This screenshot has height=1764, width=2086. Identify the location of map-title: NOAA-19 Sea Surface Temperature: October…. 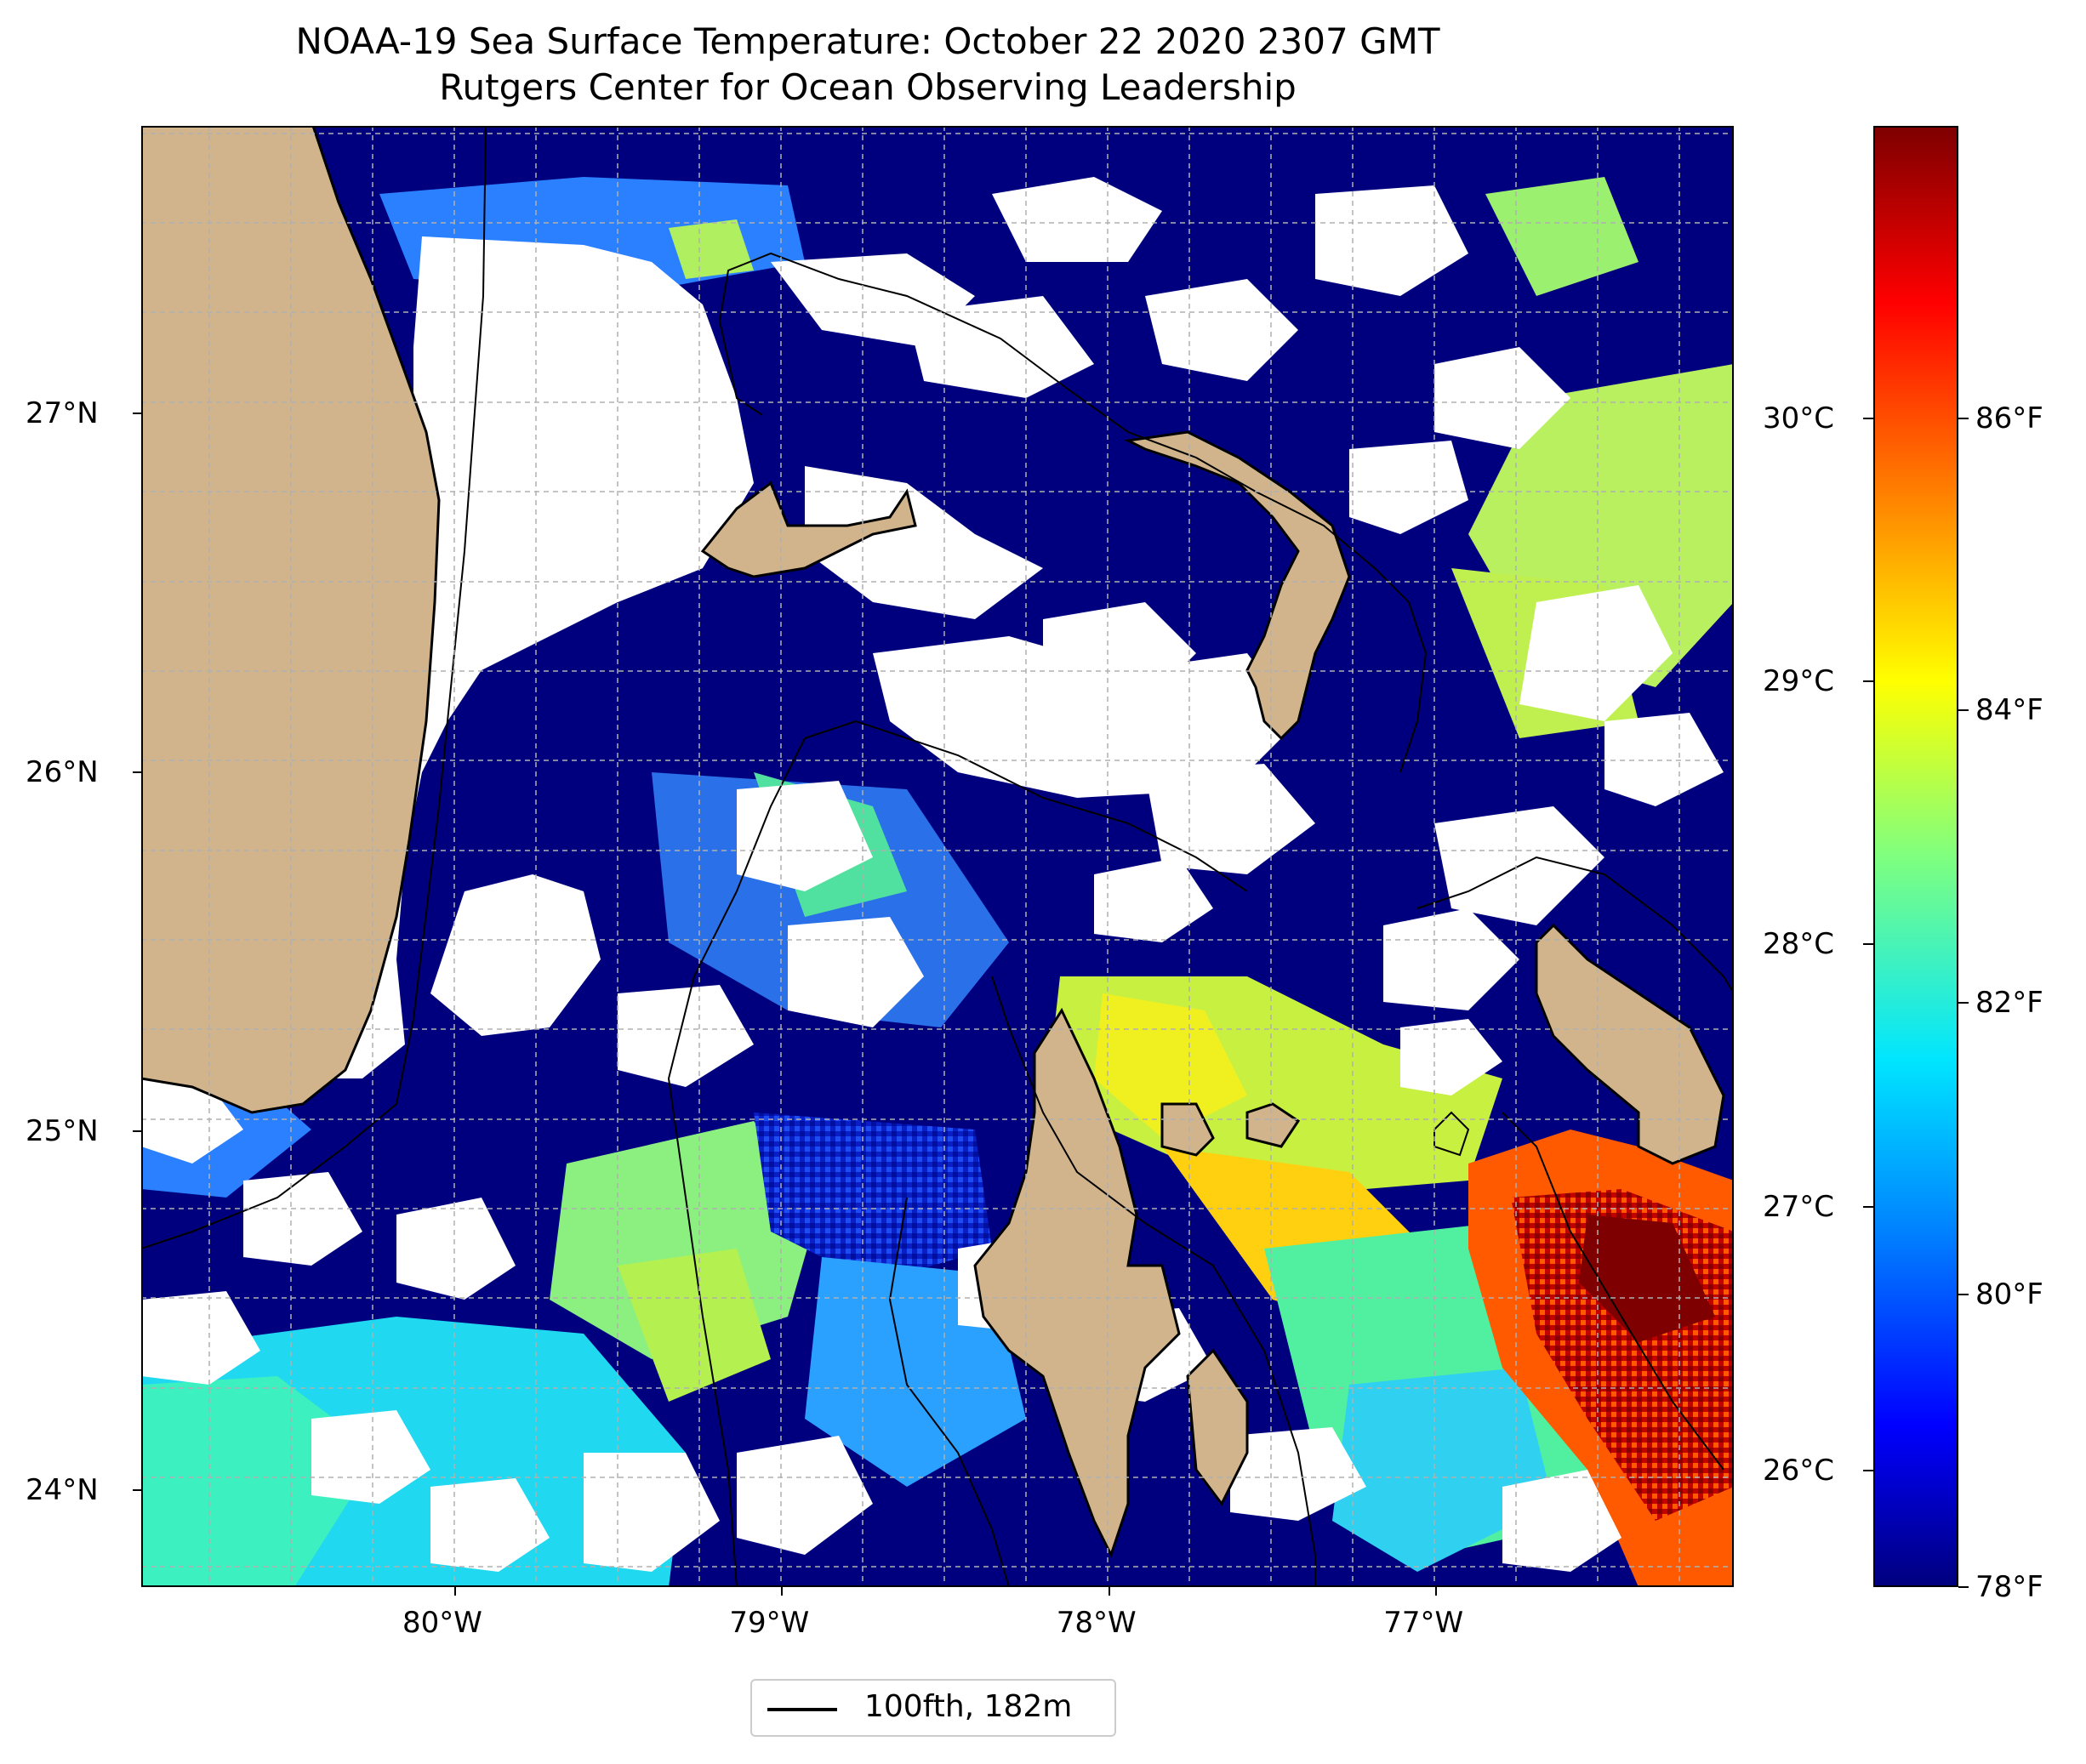
(867, 41).